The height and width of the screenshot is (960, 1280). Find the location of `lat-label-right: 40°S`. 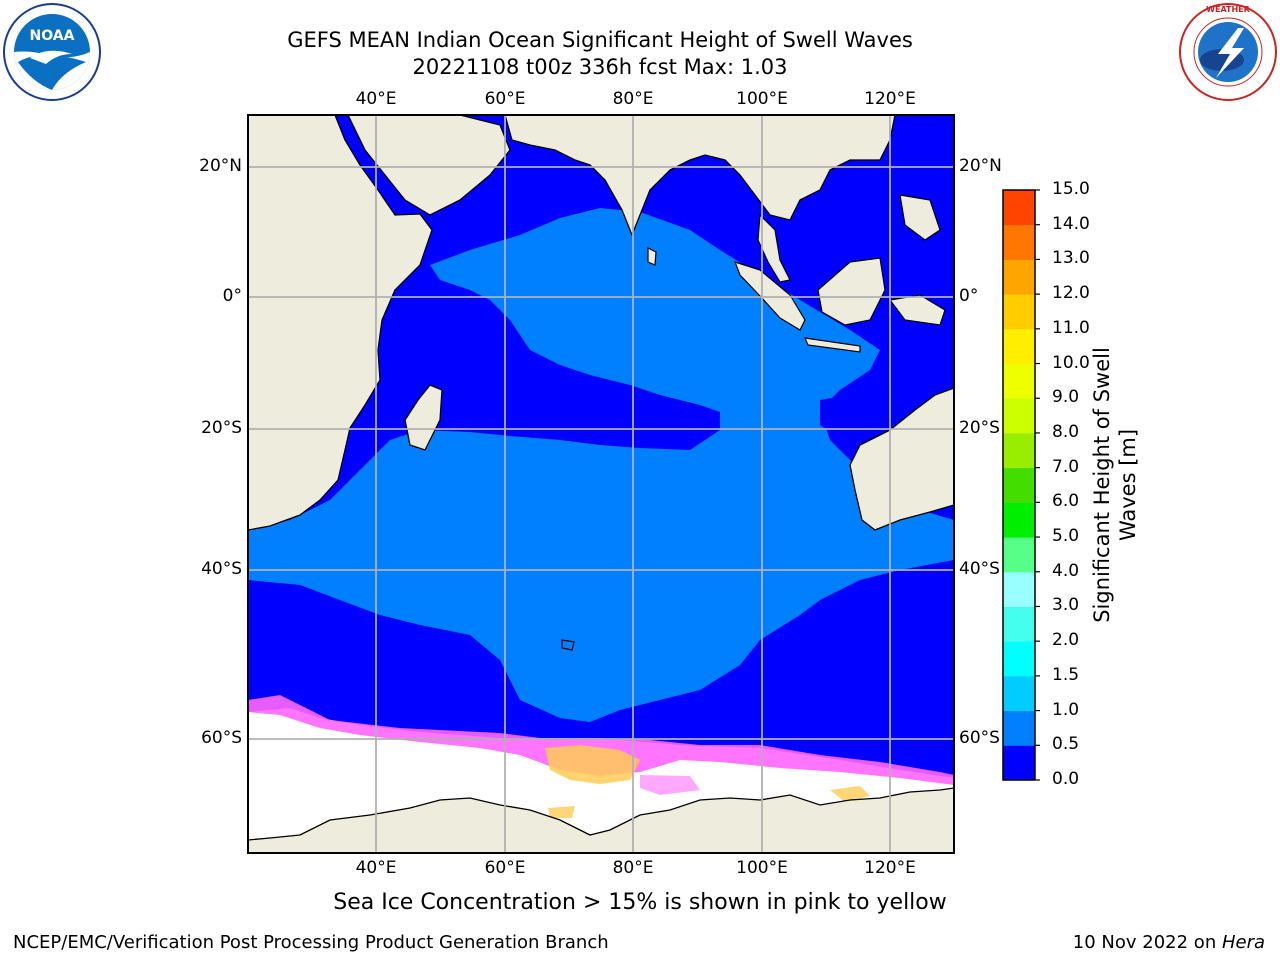

lat-label-right: 40°S is located at coordinates (979, 569).